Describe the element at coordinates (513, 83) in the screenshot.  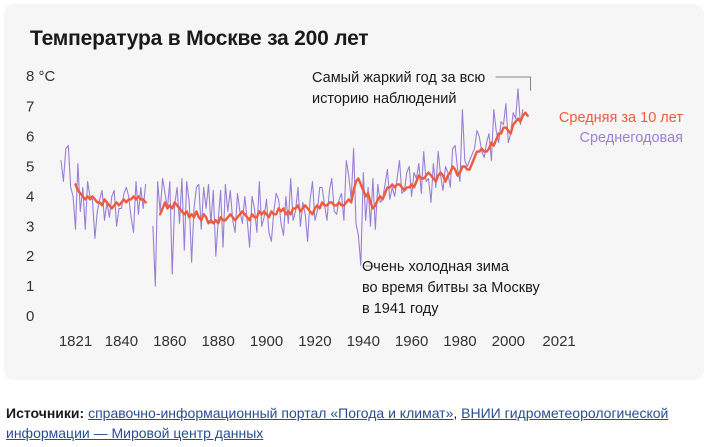
I see `annotation-leader-line` at that location.